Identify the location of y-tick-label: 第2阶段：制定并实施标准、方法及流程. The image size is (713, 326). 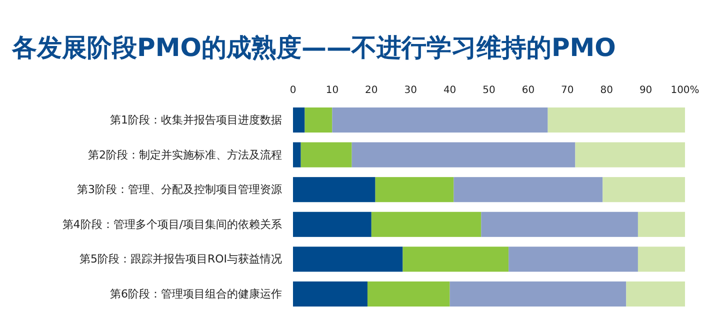
(185, 155).